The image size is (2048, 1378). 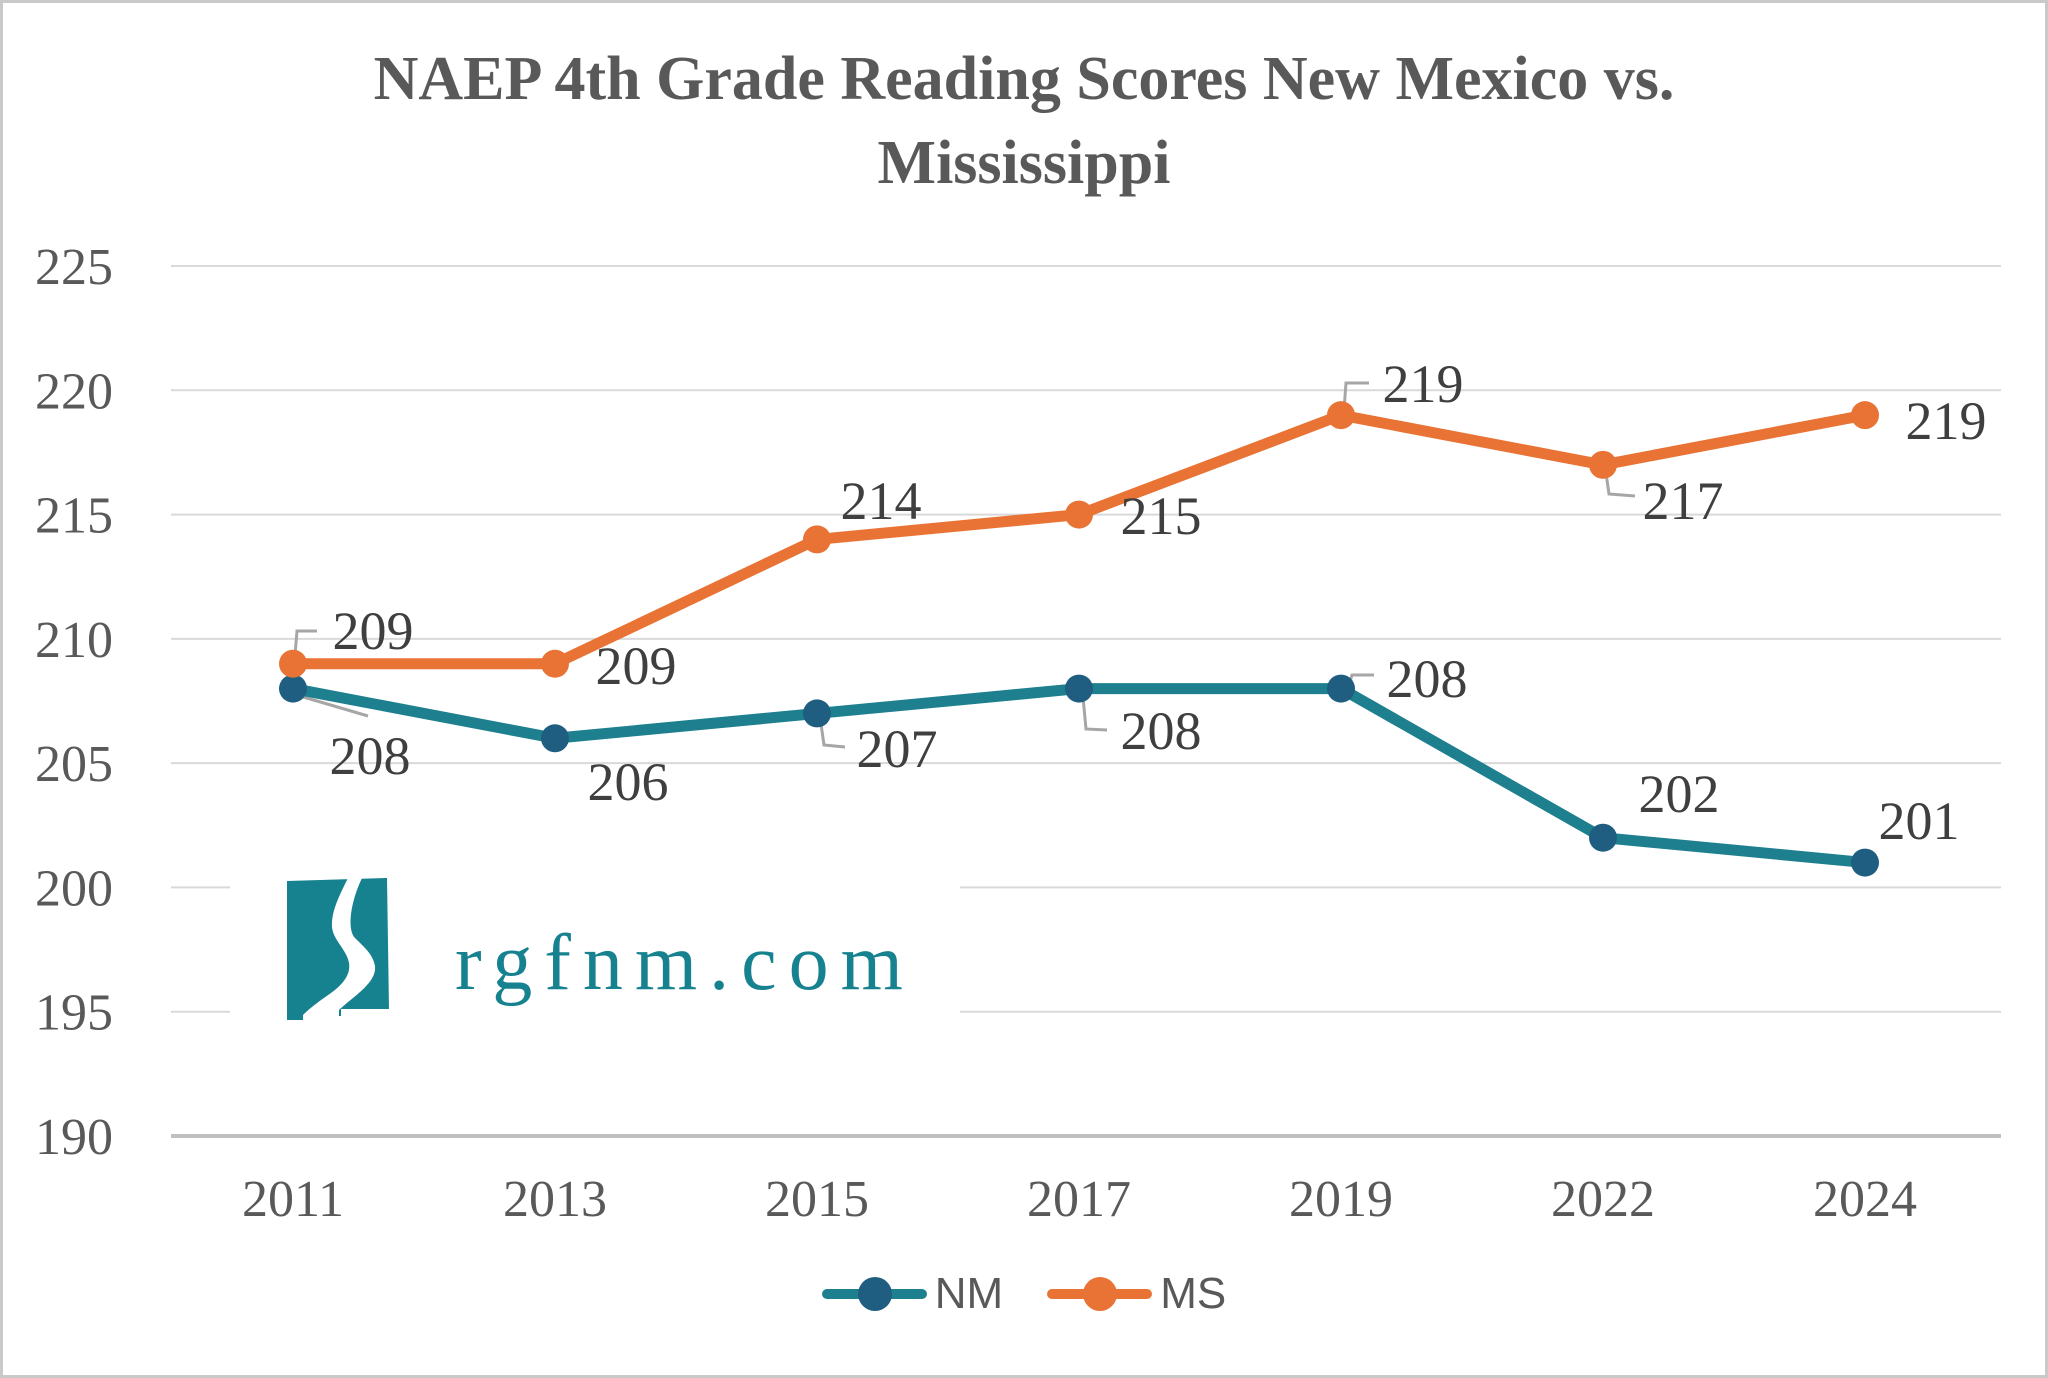 What do you see at coordinates (1341, 1199) in the screenshot?
I see `x-tick-label: 2019` at bounding box center [1341, 1199].